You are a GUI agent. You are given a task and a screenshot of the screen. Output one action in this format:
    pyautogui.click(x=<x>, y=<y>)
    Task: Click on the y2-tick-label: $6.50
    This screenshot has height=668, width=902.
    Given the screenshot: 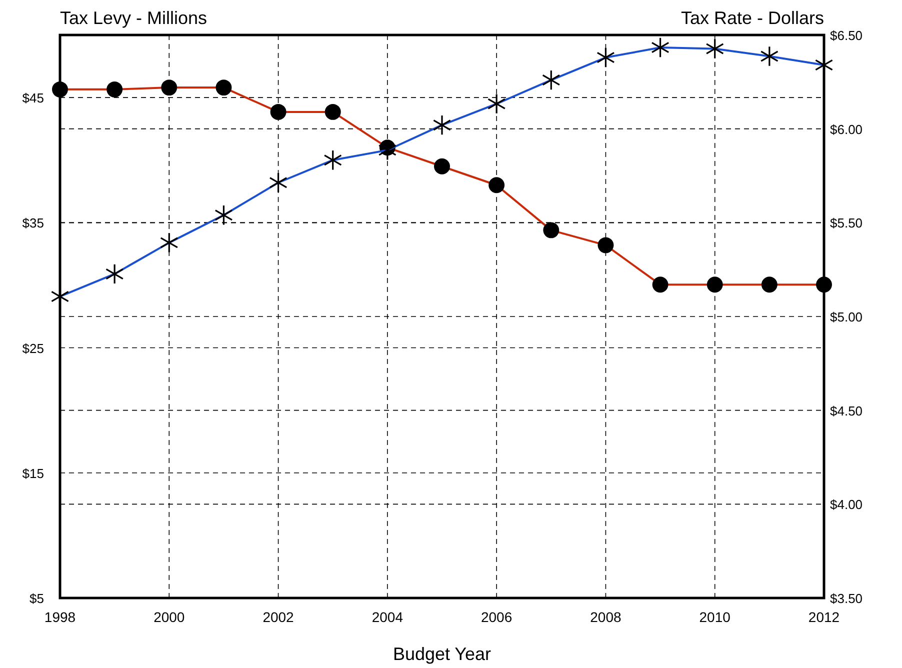 What is the action you would take?
    pyautogui.click(x=846, y=35)
    